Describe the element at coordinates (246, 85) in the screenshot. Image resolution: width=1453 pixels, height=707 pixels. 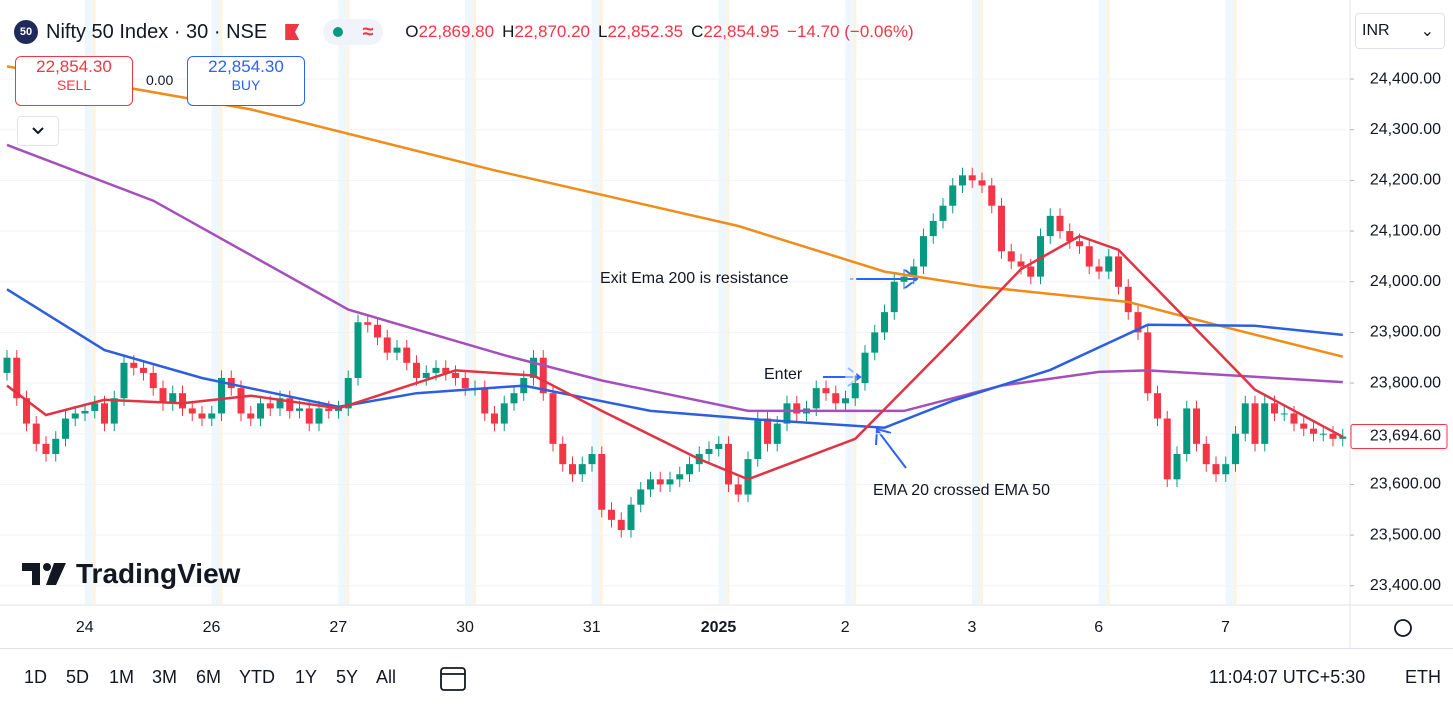
I see `buy-label: BUY` at that location.